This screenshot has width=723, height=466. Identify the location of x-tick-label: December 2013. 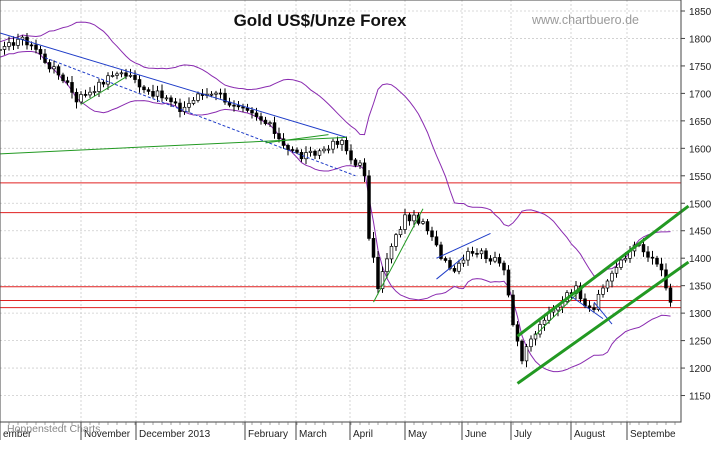
(175, 434).